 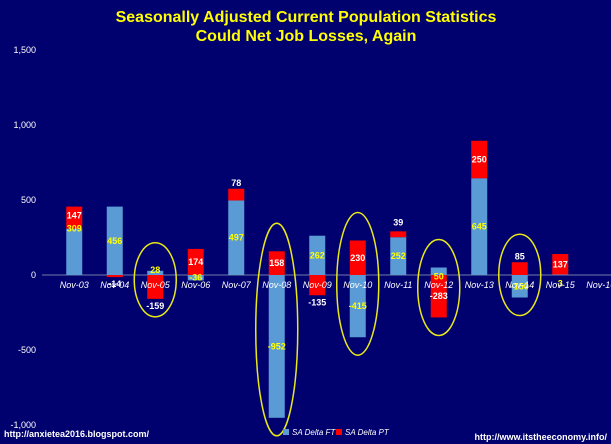 I want to click on y-tick-label: -1,000, so click(x=23, y=425).